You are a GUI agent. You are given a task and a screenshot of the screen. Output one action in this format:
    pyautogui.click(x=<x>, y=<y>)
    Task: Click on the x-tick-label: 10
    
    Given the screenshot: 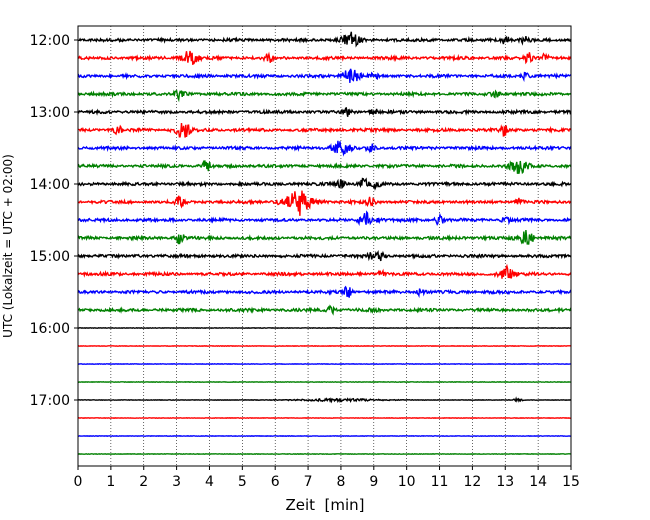 What is the action you would take?
    pyautogui.click(x=407, y=482)
    